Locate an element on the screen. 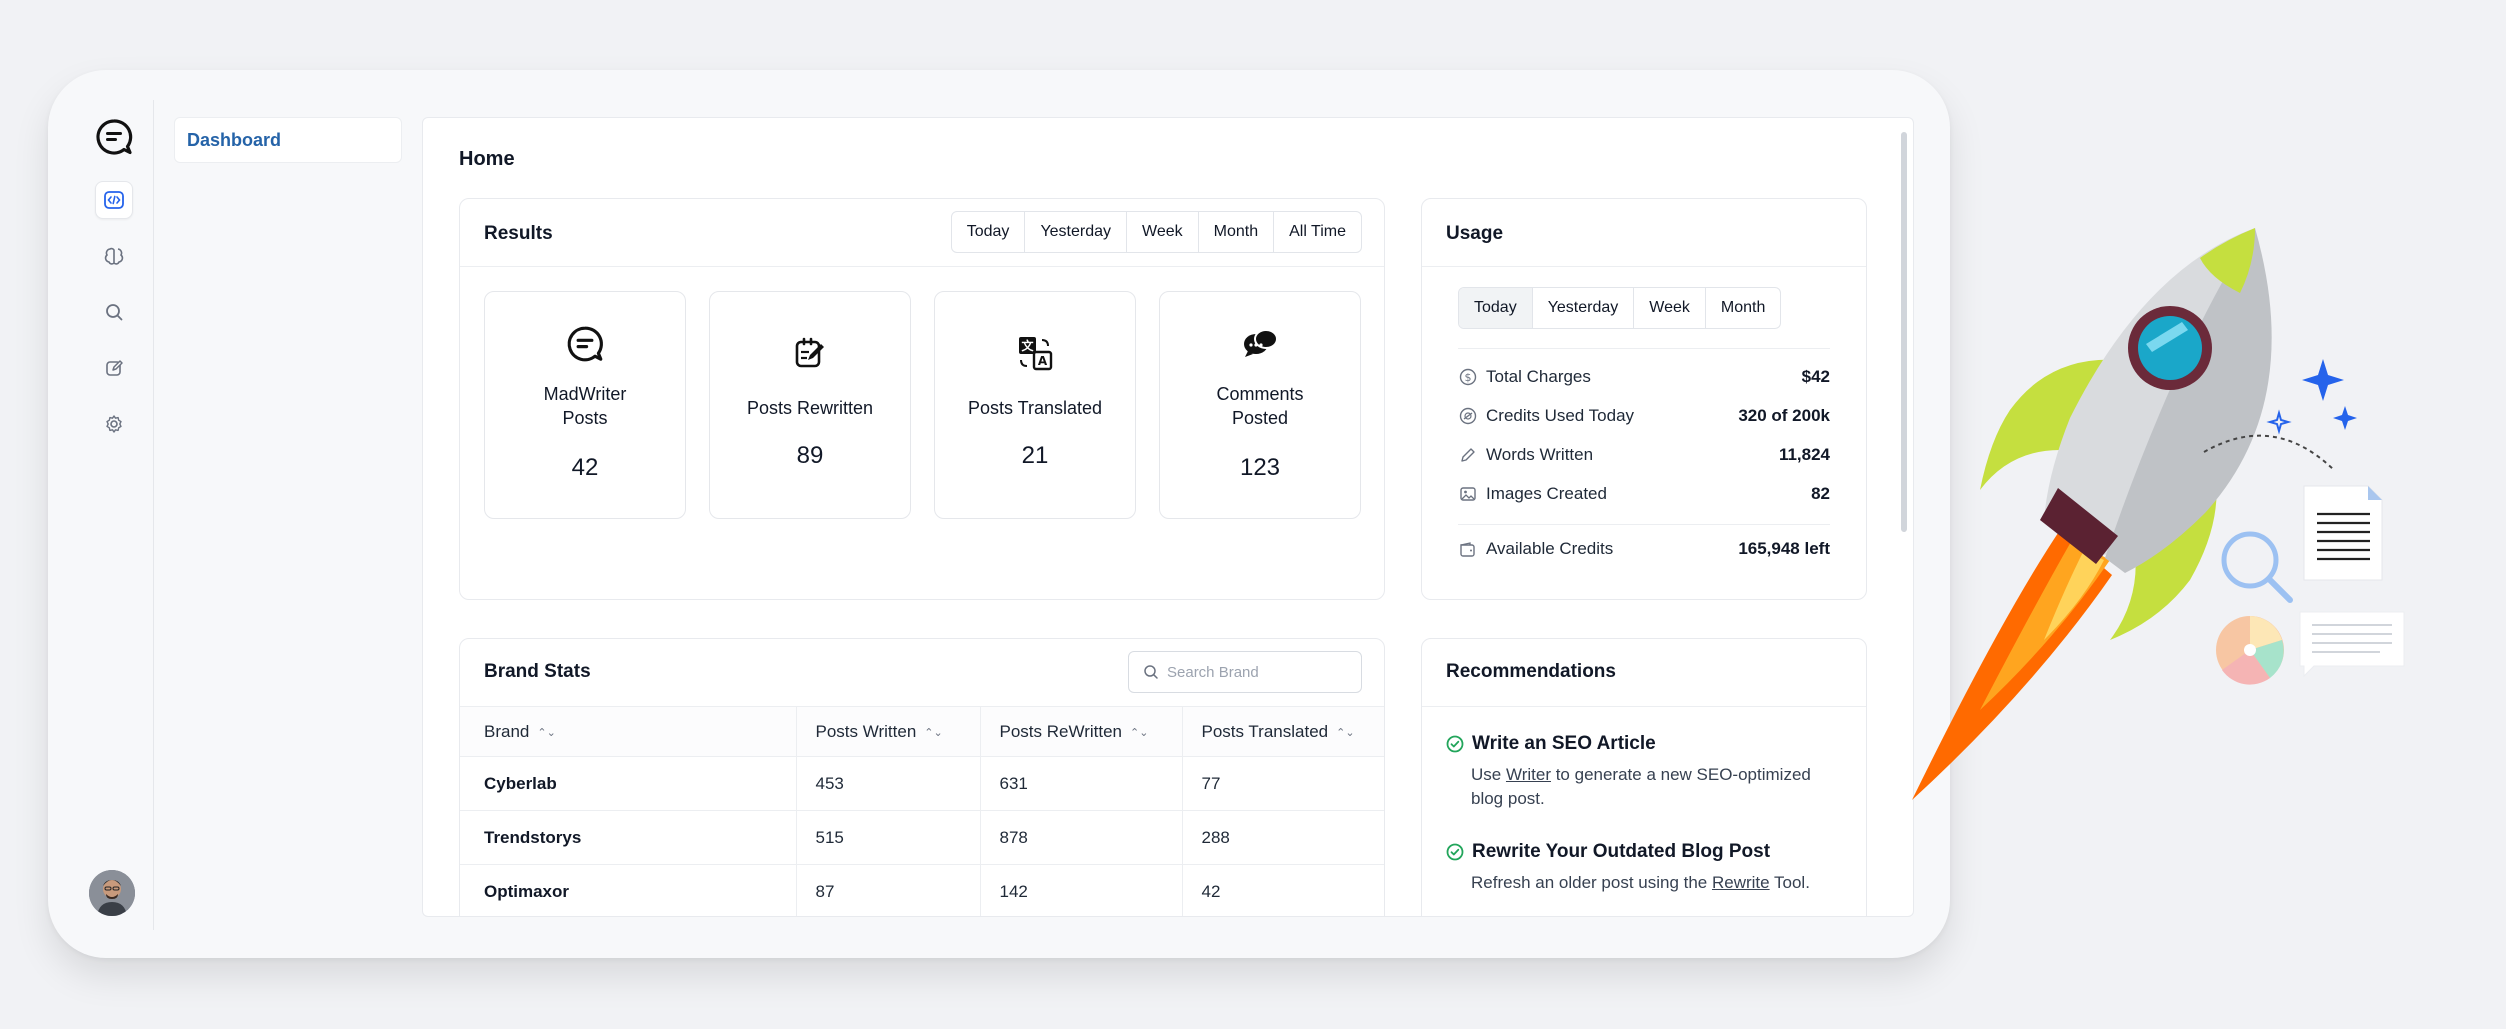 The width and height of the screenshot is (2506, 1029). pencil-icon is located at coordinates (1468, 455).